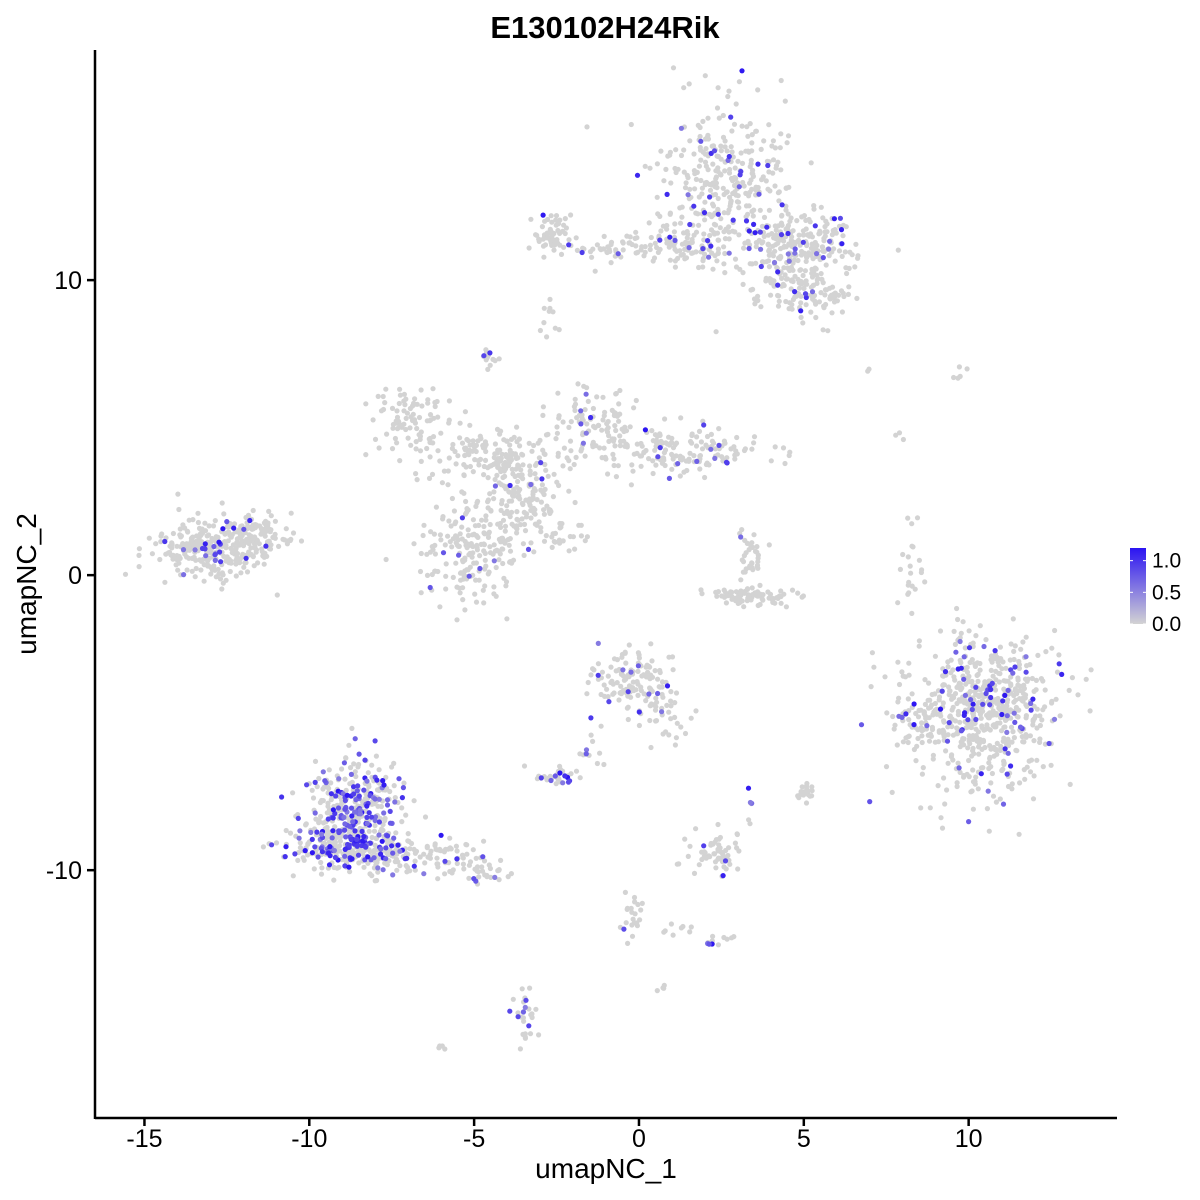  I want to click on x-tick-label: 5, so click(804, 1139).